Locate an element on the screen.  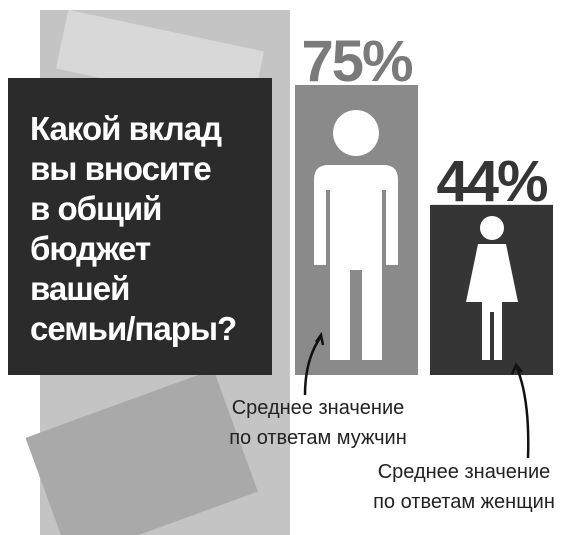
title-line: семьи/пары? is located at coordinates (133, 328).